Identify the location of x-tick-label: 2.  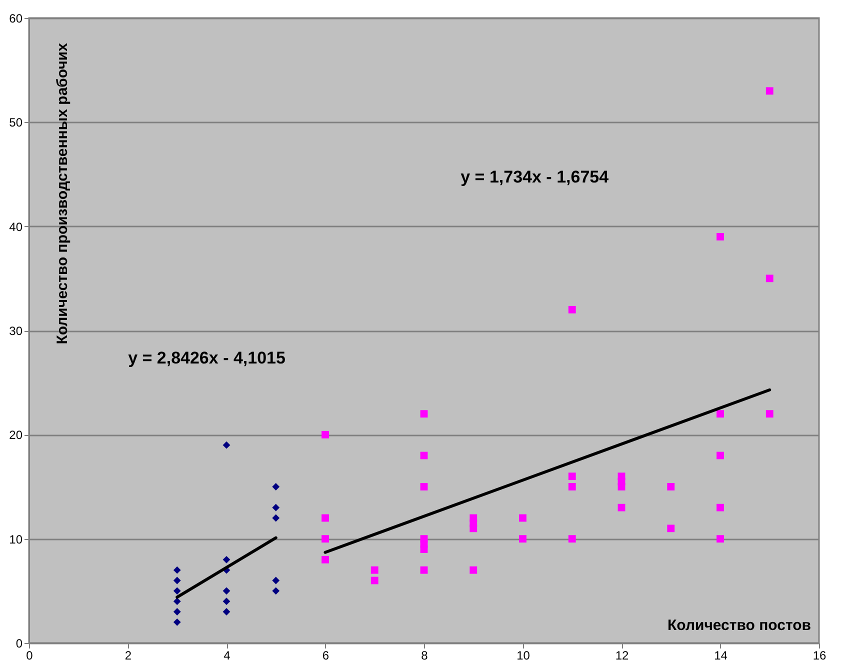
(128, 655).